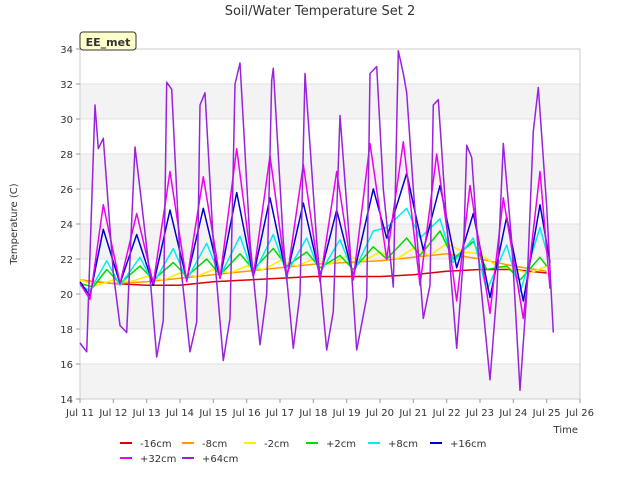  What do you see at coordinates (179, 413) in the screenshot?
I see `x-tick-label: Jul 14` at bounding box center [179, 413].